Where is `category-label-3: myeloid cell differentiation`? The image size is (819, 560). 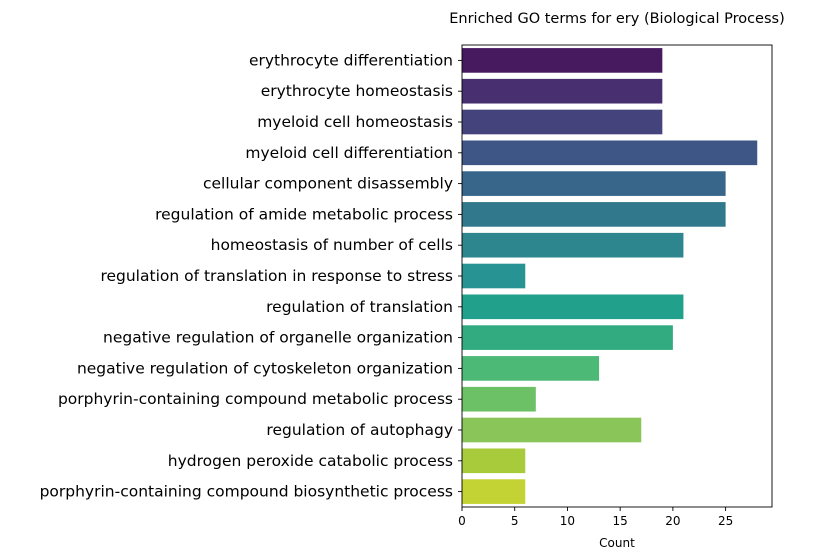 category-label-3: myeloid cell differentiation is located at coordinates (349, 153).